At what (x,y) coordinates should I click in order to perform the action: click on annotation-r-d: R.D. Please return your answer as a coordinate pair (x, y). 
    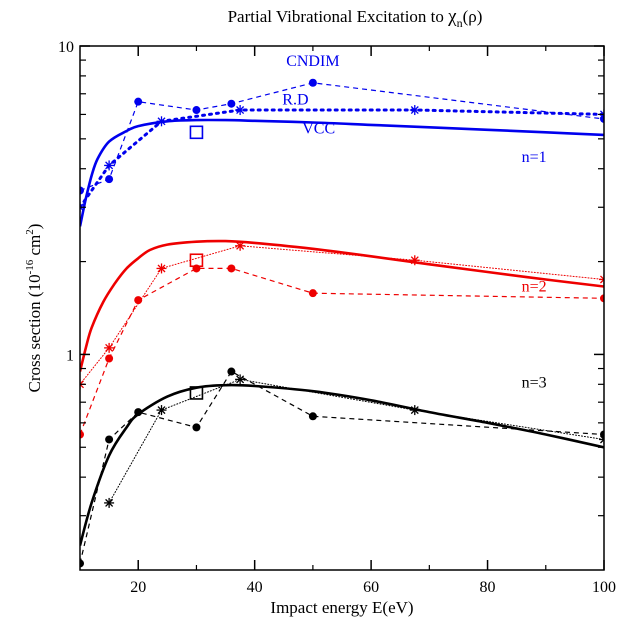
    Looking at the image, I should click on (295, 100).